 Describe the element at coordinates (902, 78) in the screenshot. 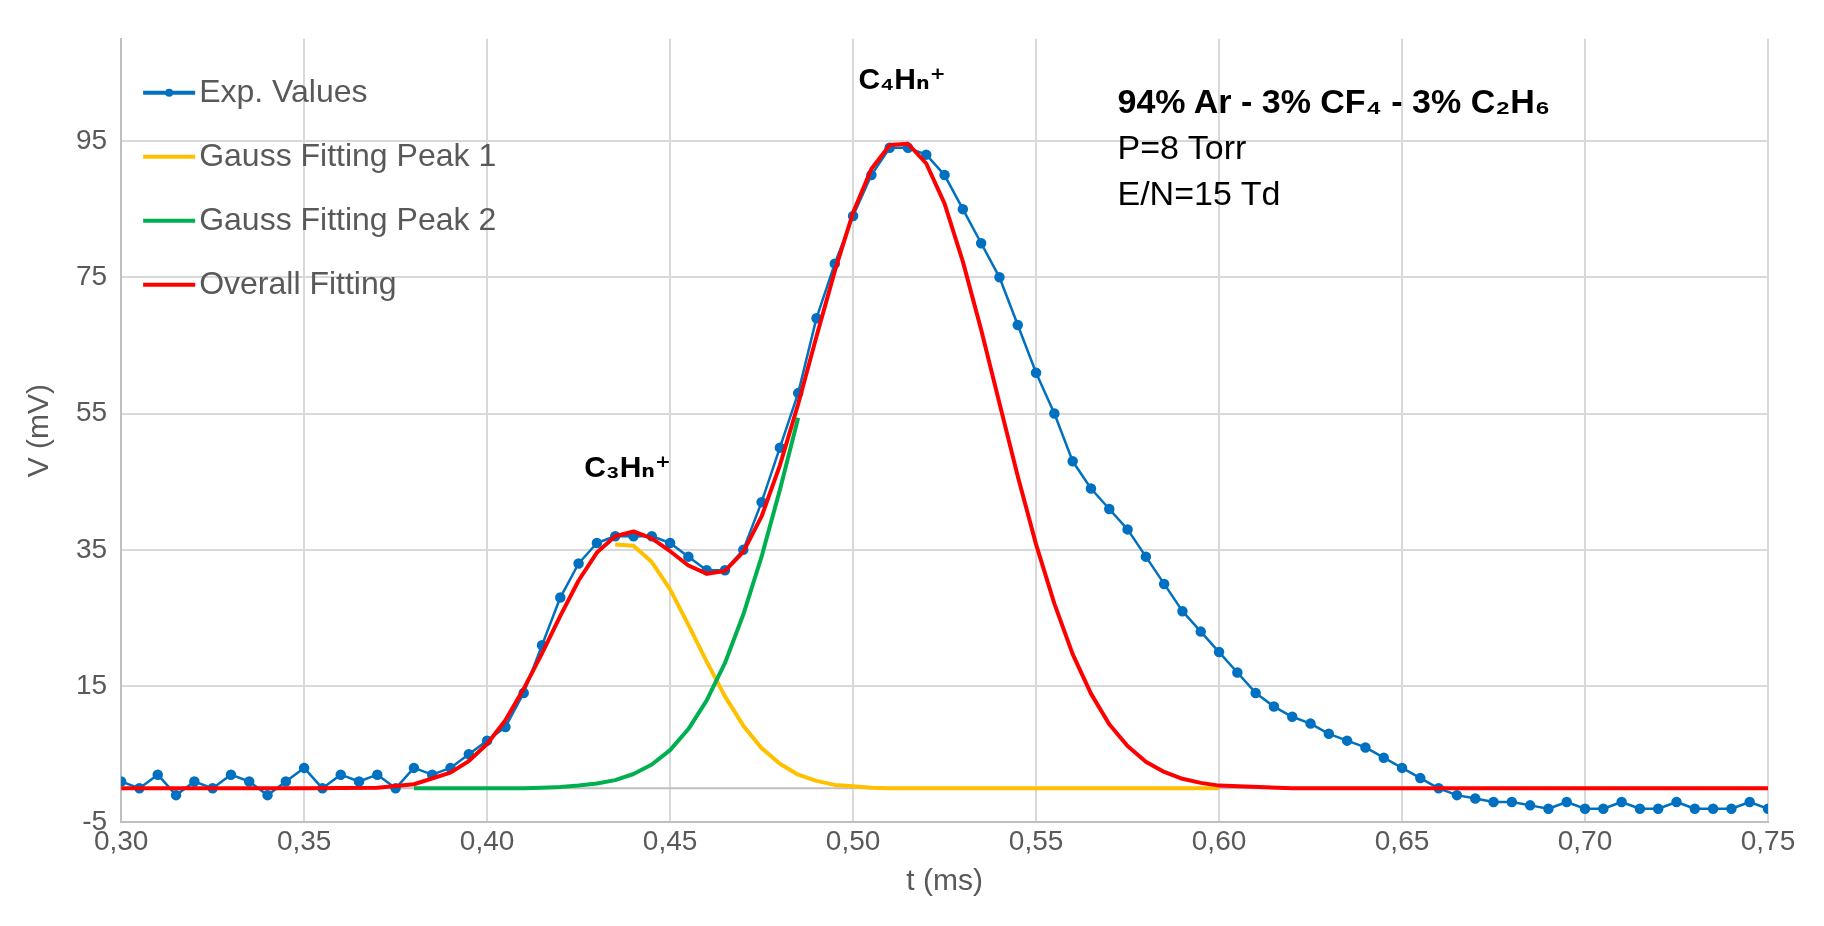

I see `annotation: C₄Hₙ⁺` at that location.